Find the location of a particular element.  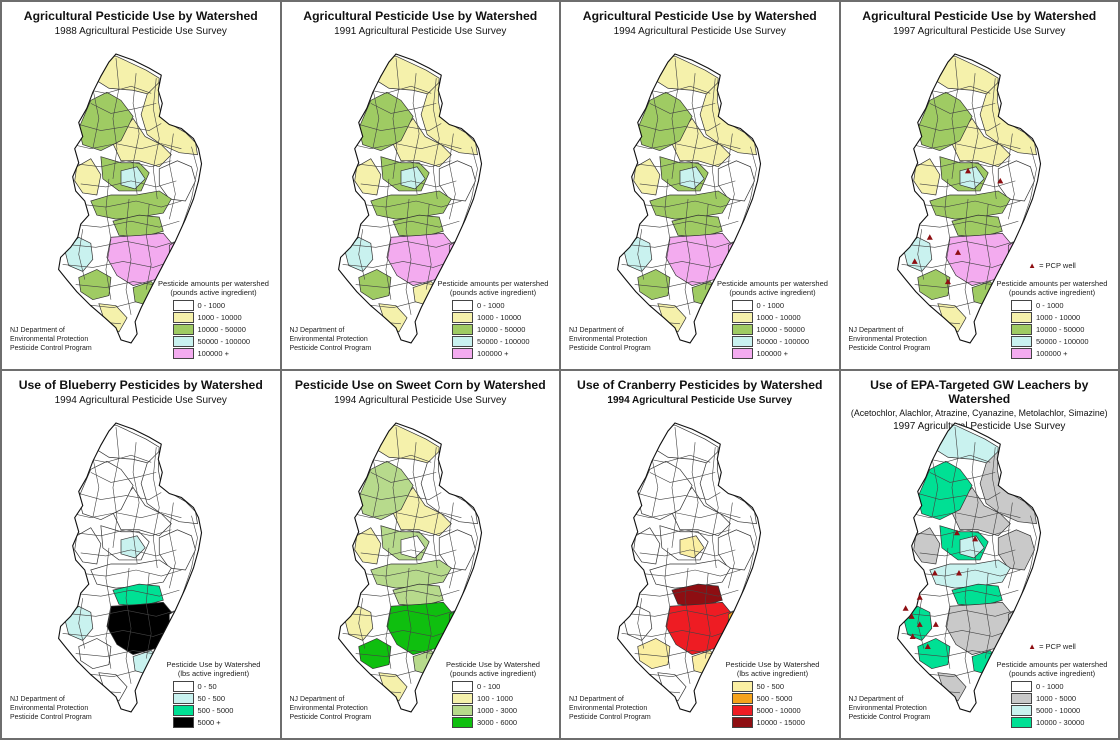

legend-item: 100000 + is located at coordinates (224, 353).